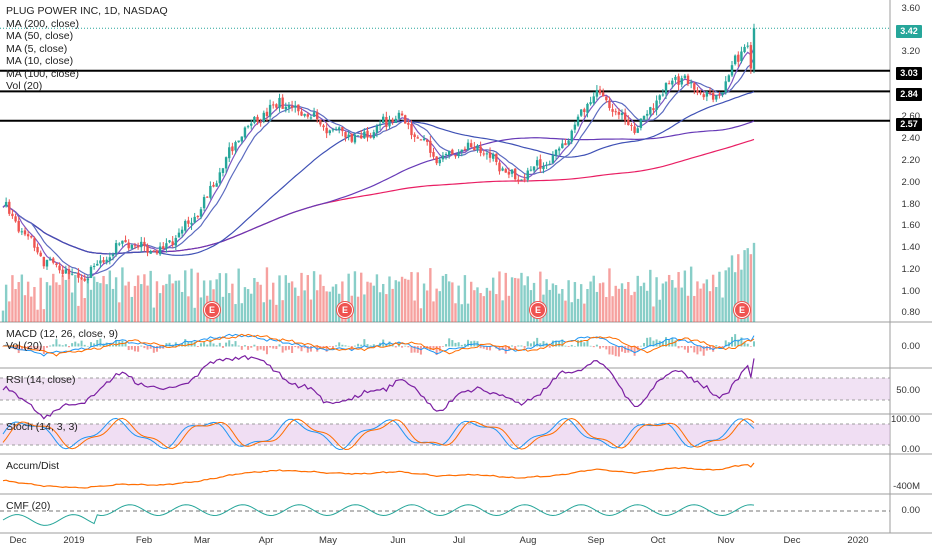 Image resolution: width=932 pixels, height=550 pixels. I want to click on price-axis-tick: 2.00, so click(911, 182).